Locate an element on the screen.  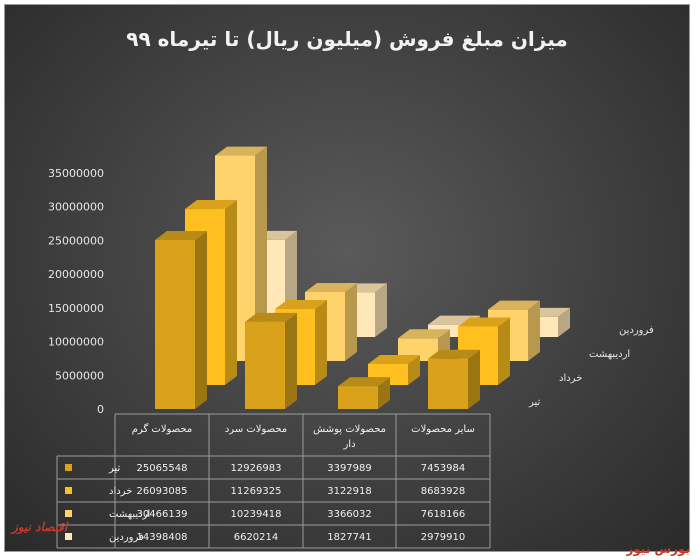
category-label: سایر محصولات is located at coordinates (443, 429).